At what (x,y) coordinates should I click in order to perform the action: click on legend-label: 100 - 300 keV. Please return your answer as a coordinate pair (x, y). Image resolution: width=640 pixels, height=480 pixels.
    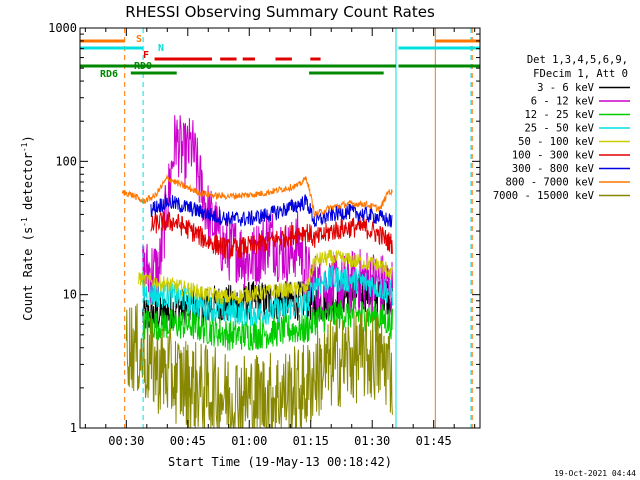
    Looking at the image, I should click on (553, 156).